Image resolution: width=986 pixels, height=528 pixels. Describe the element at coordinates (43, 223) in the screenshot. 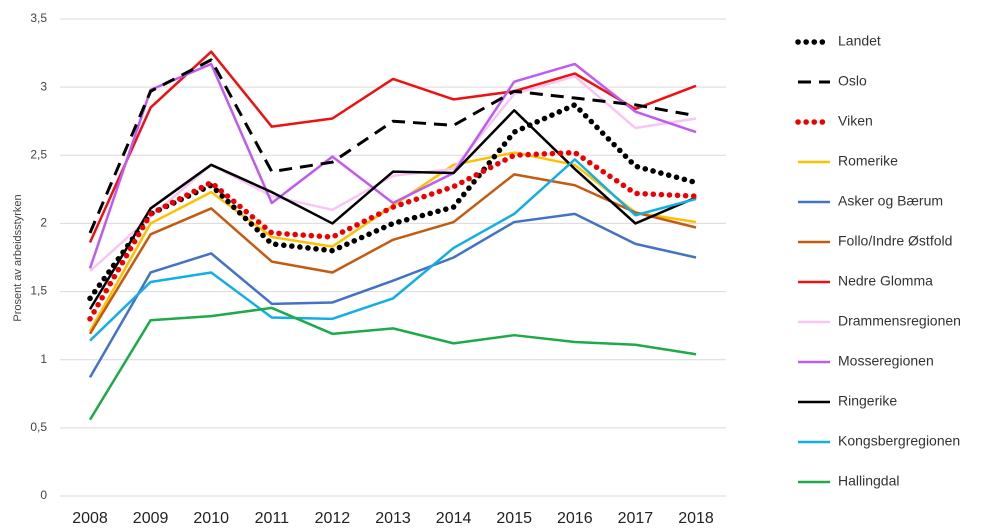

I see `y-tick-label: 2` at that location.